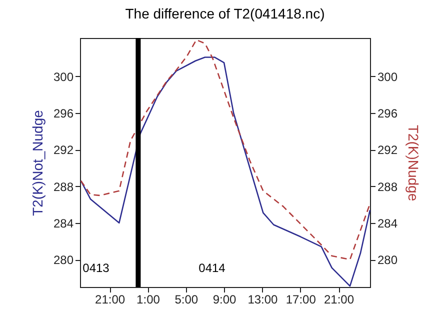  Describe the element at coordinates (224, 299) in the screenshot. I see `x-tick-label: 9:00` at that location.